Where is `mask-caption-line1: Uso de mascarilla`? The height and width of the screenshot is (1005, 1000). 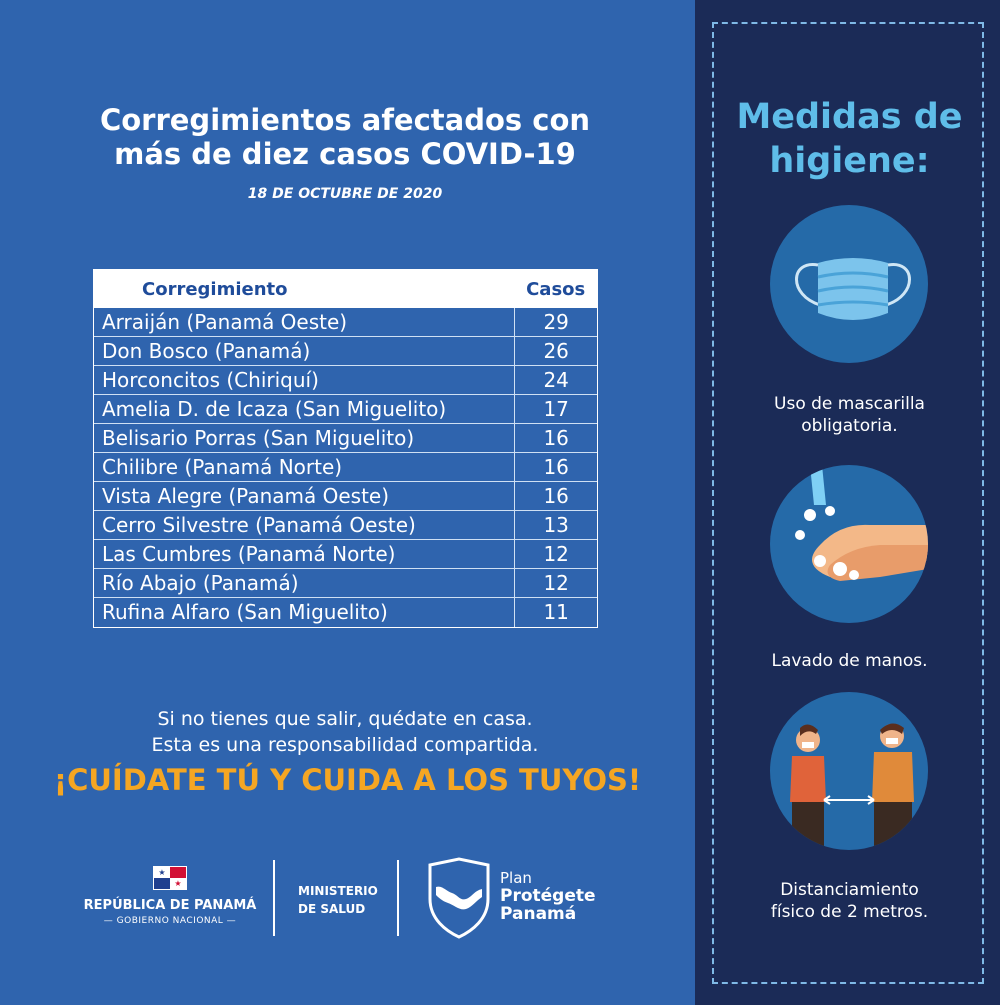
mask-caption-line1: Uso de mascarilla is located at coordinates (849, 404).